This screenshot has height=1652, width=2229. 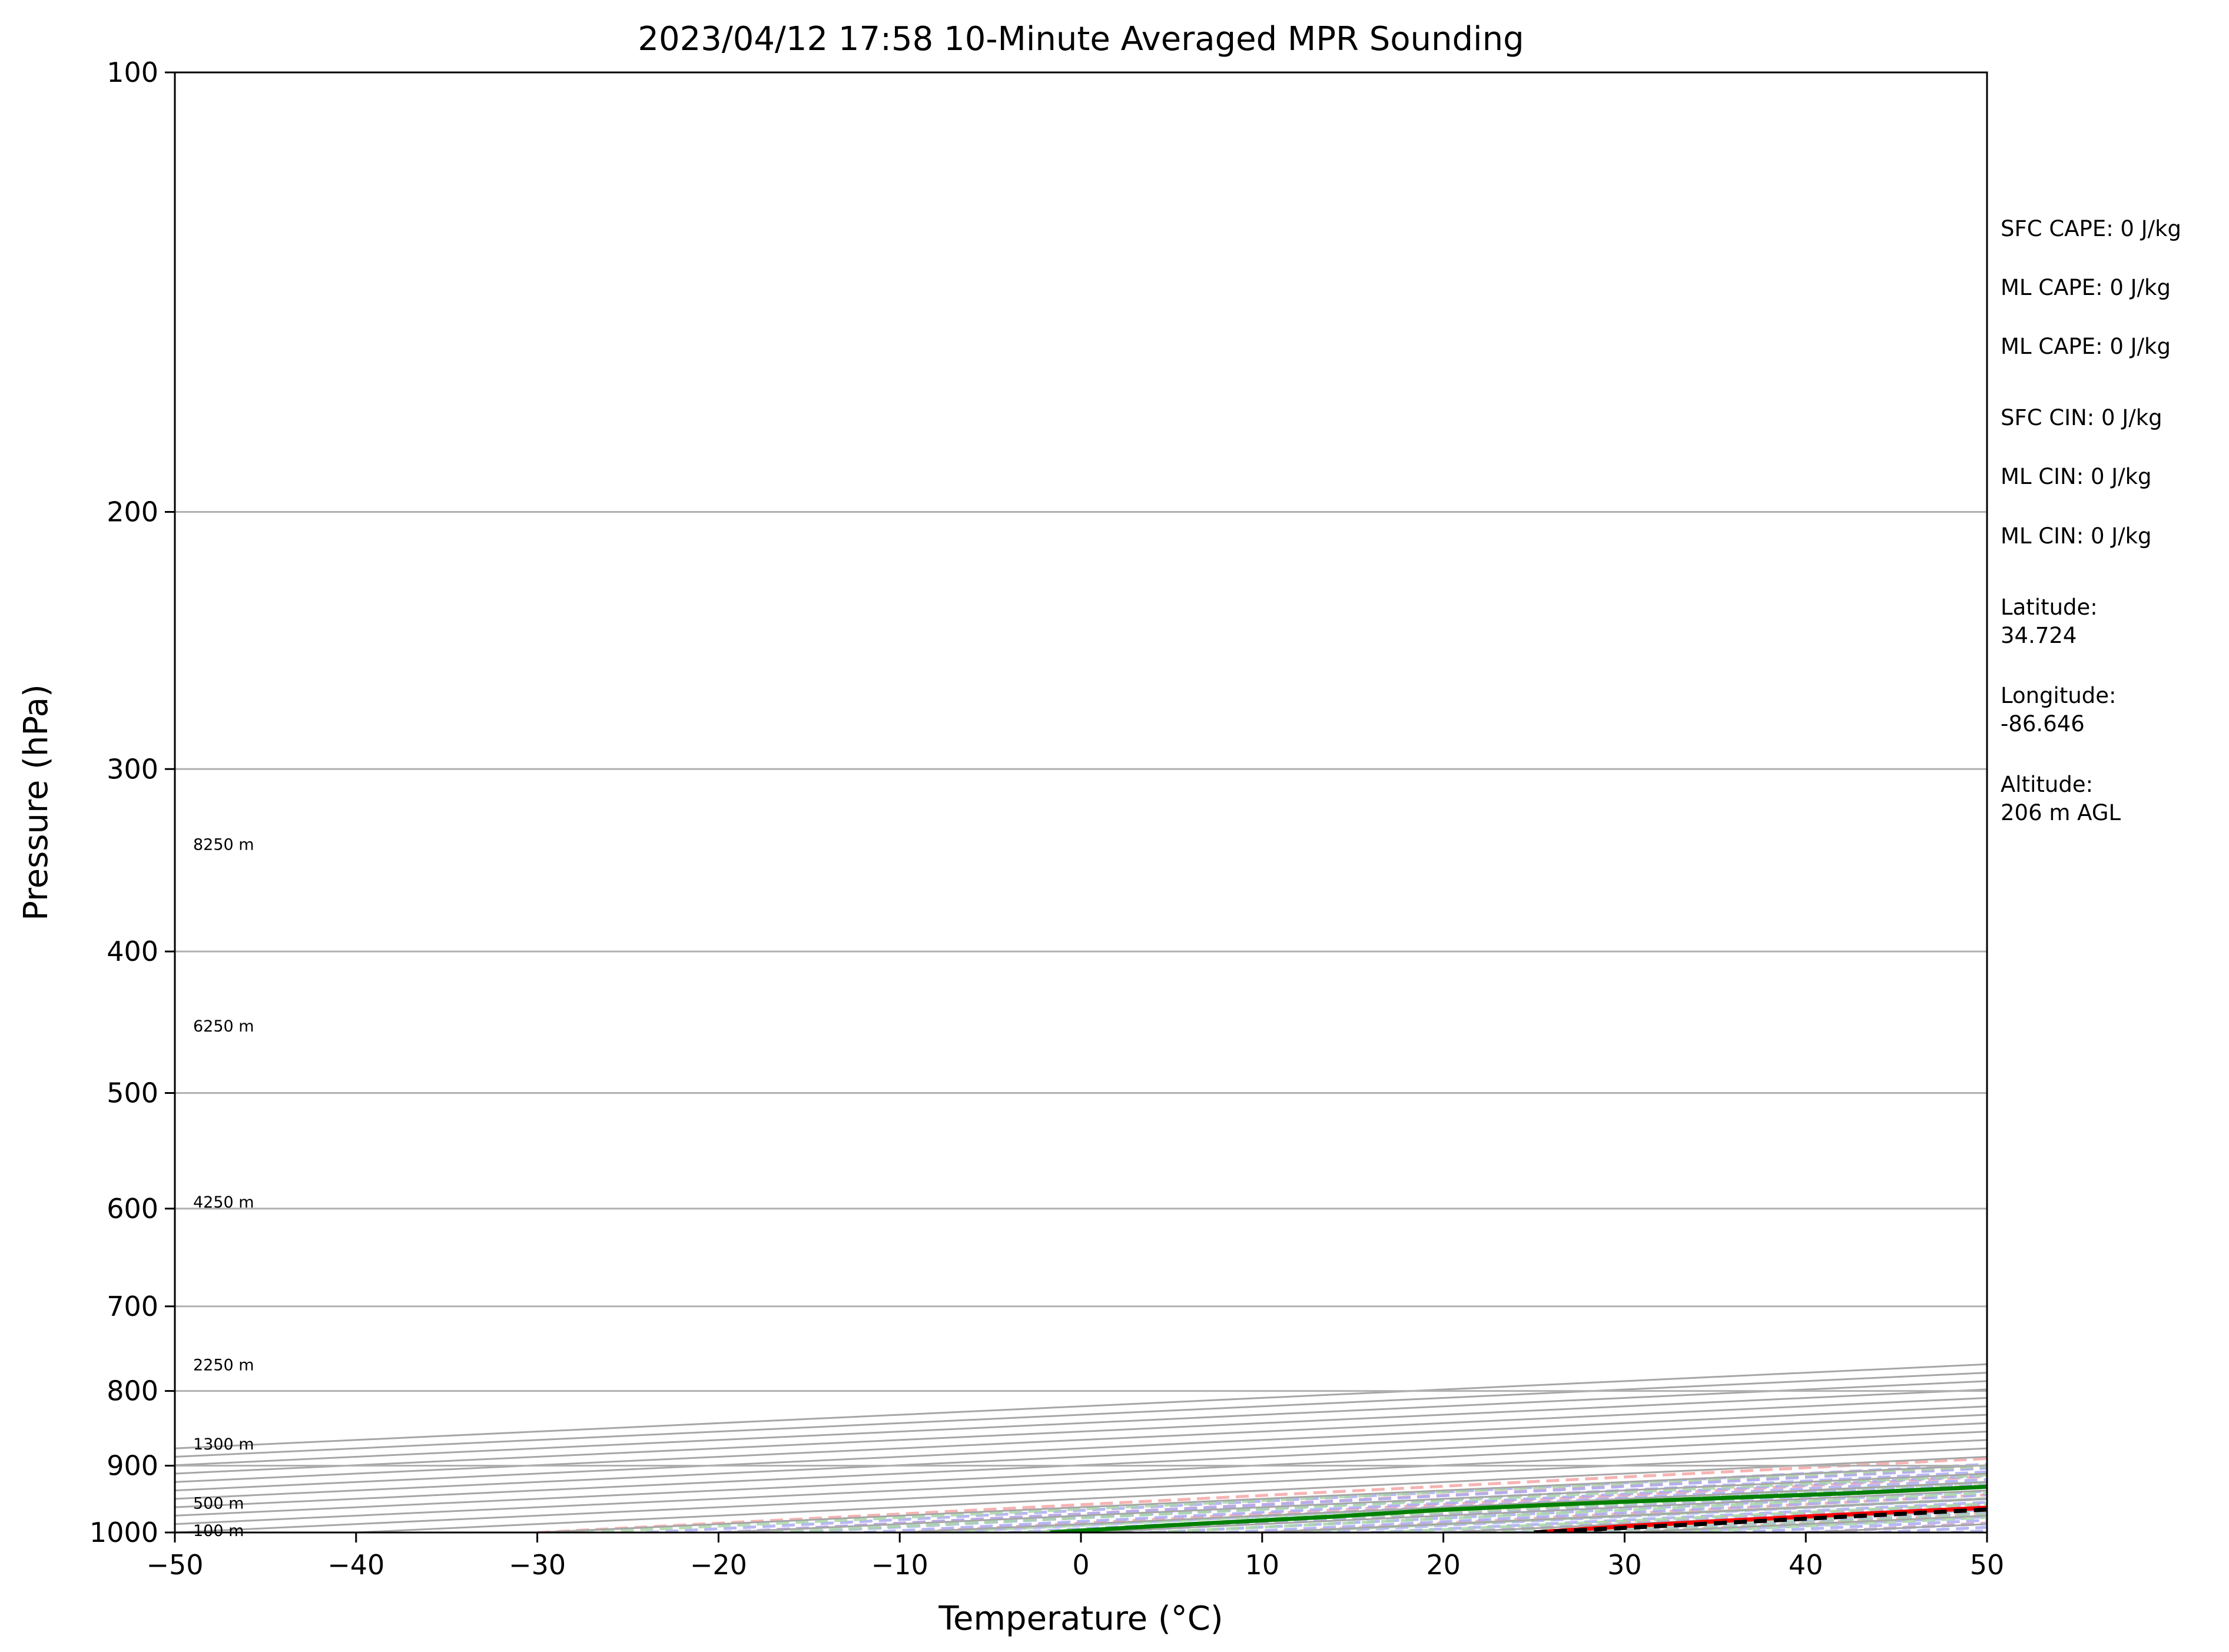 I want to click on annotation-line: SFC CIN: 0 J/kg, so click(x=2081, y=417).